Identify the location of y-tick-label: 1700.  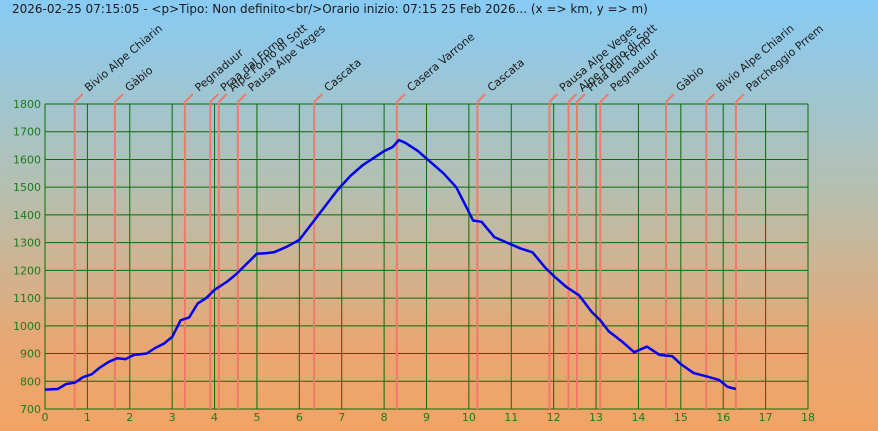
(27, 132).